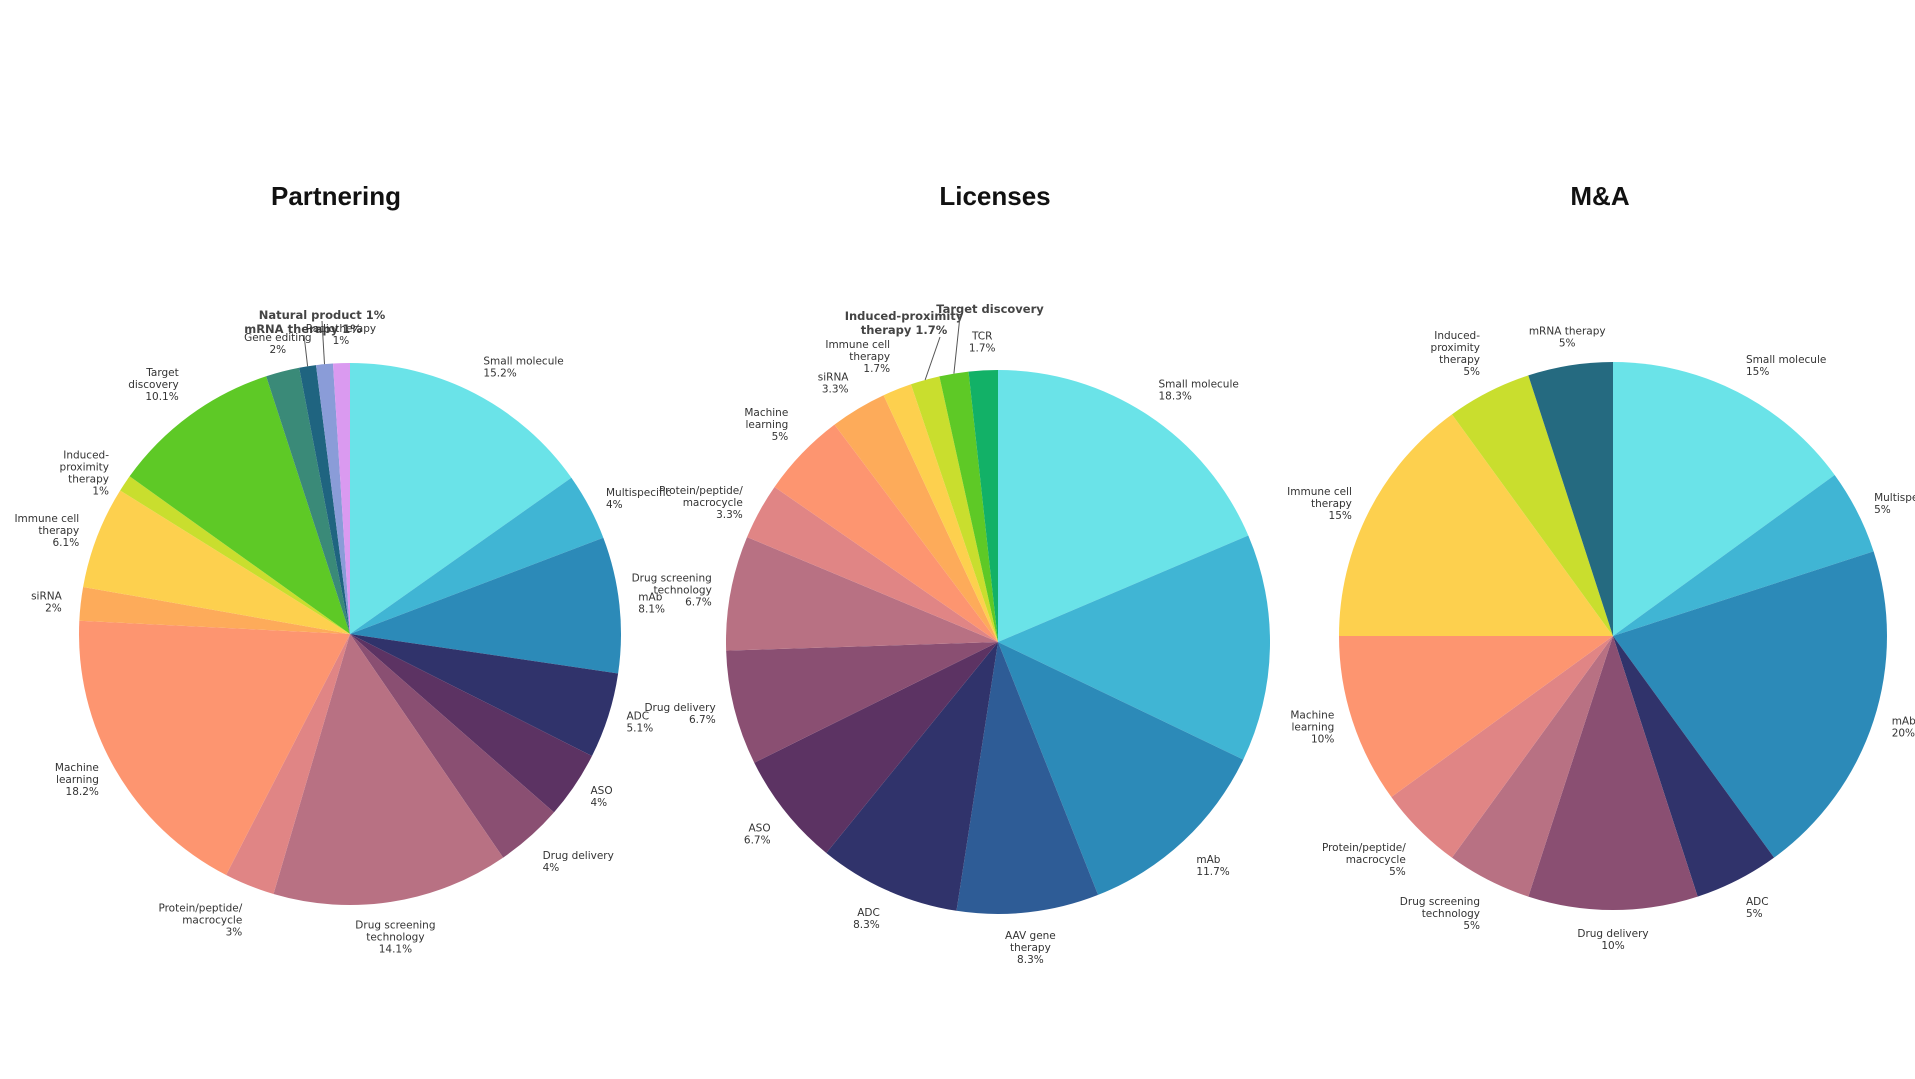 Image resolution: width=1915 pixels, height=1079 pixels. What do you see at coordinates (757, 835) in the screenshot?
I see `licenses-slice-label: ASO 6.7%` at bounding box center [757, 835].